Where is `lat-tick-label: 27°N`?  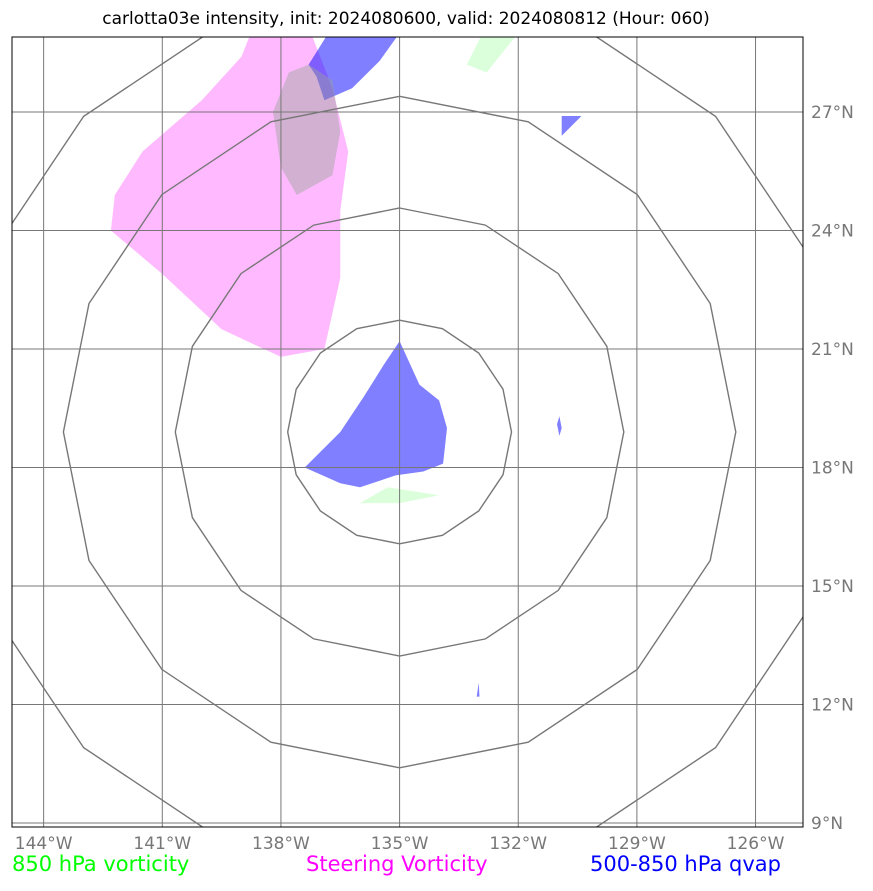
lat-tick-label: 27°N is located at coordinates (832, 113).